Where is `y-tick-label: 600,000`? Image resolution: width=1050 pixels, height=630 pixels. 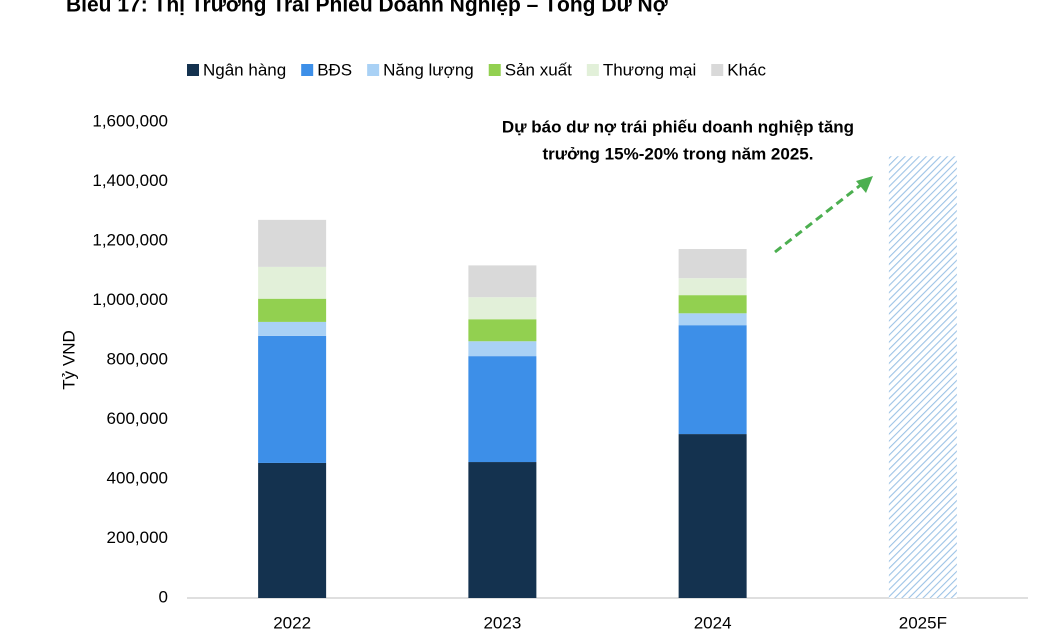 y-tick-label: 600,000 is located at coordinates (137, 418).